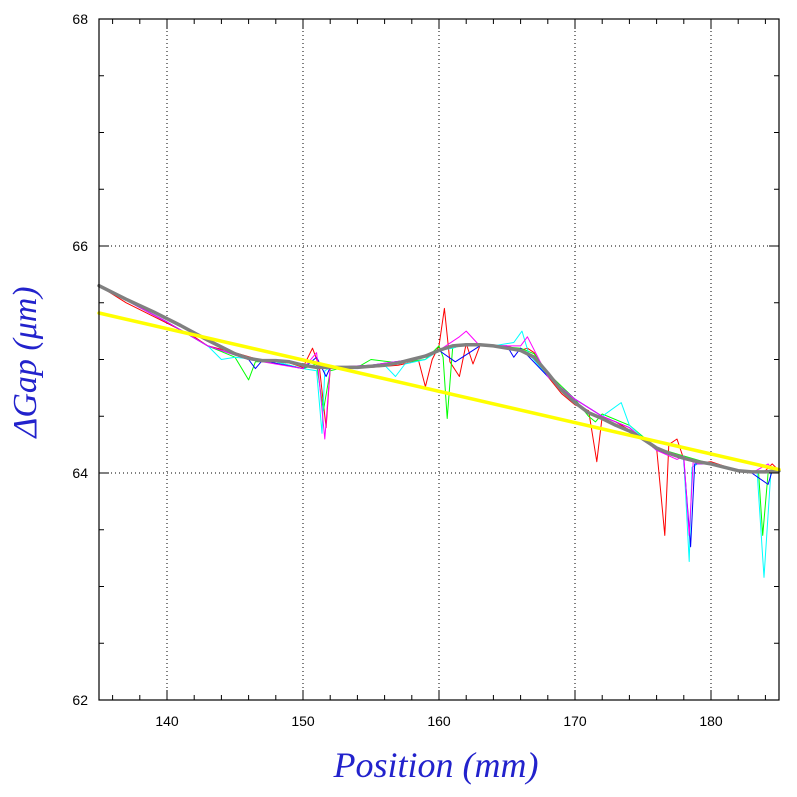 This screenshot has width=797, height=797. I want to click on x-tick-label: 150, so click(303, 721).